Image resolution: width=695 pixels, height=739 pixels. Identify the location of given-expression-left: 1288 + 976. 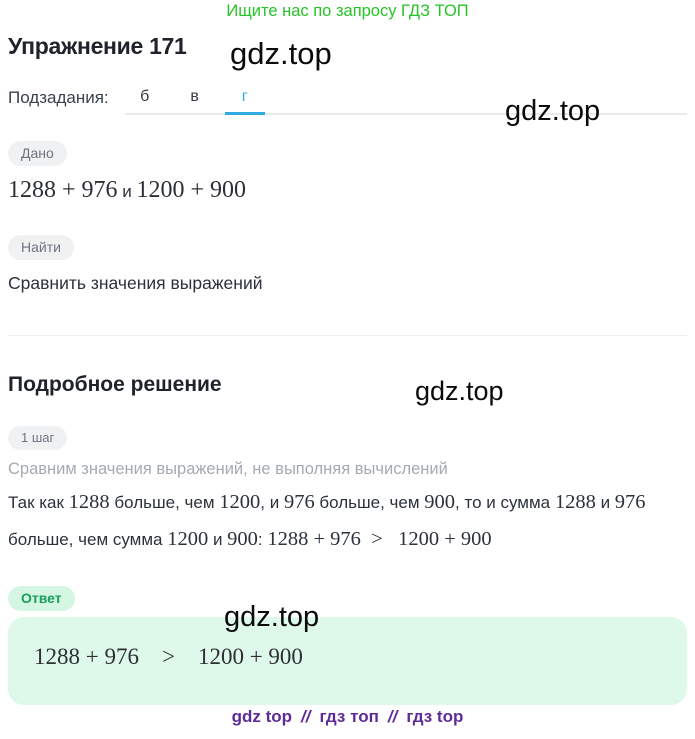
(63, 190).